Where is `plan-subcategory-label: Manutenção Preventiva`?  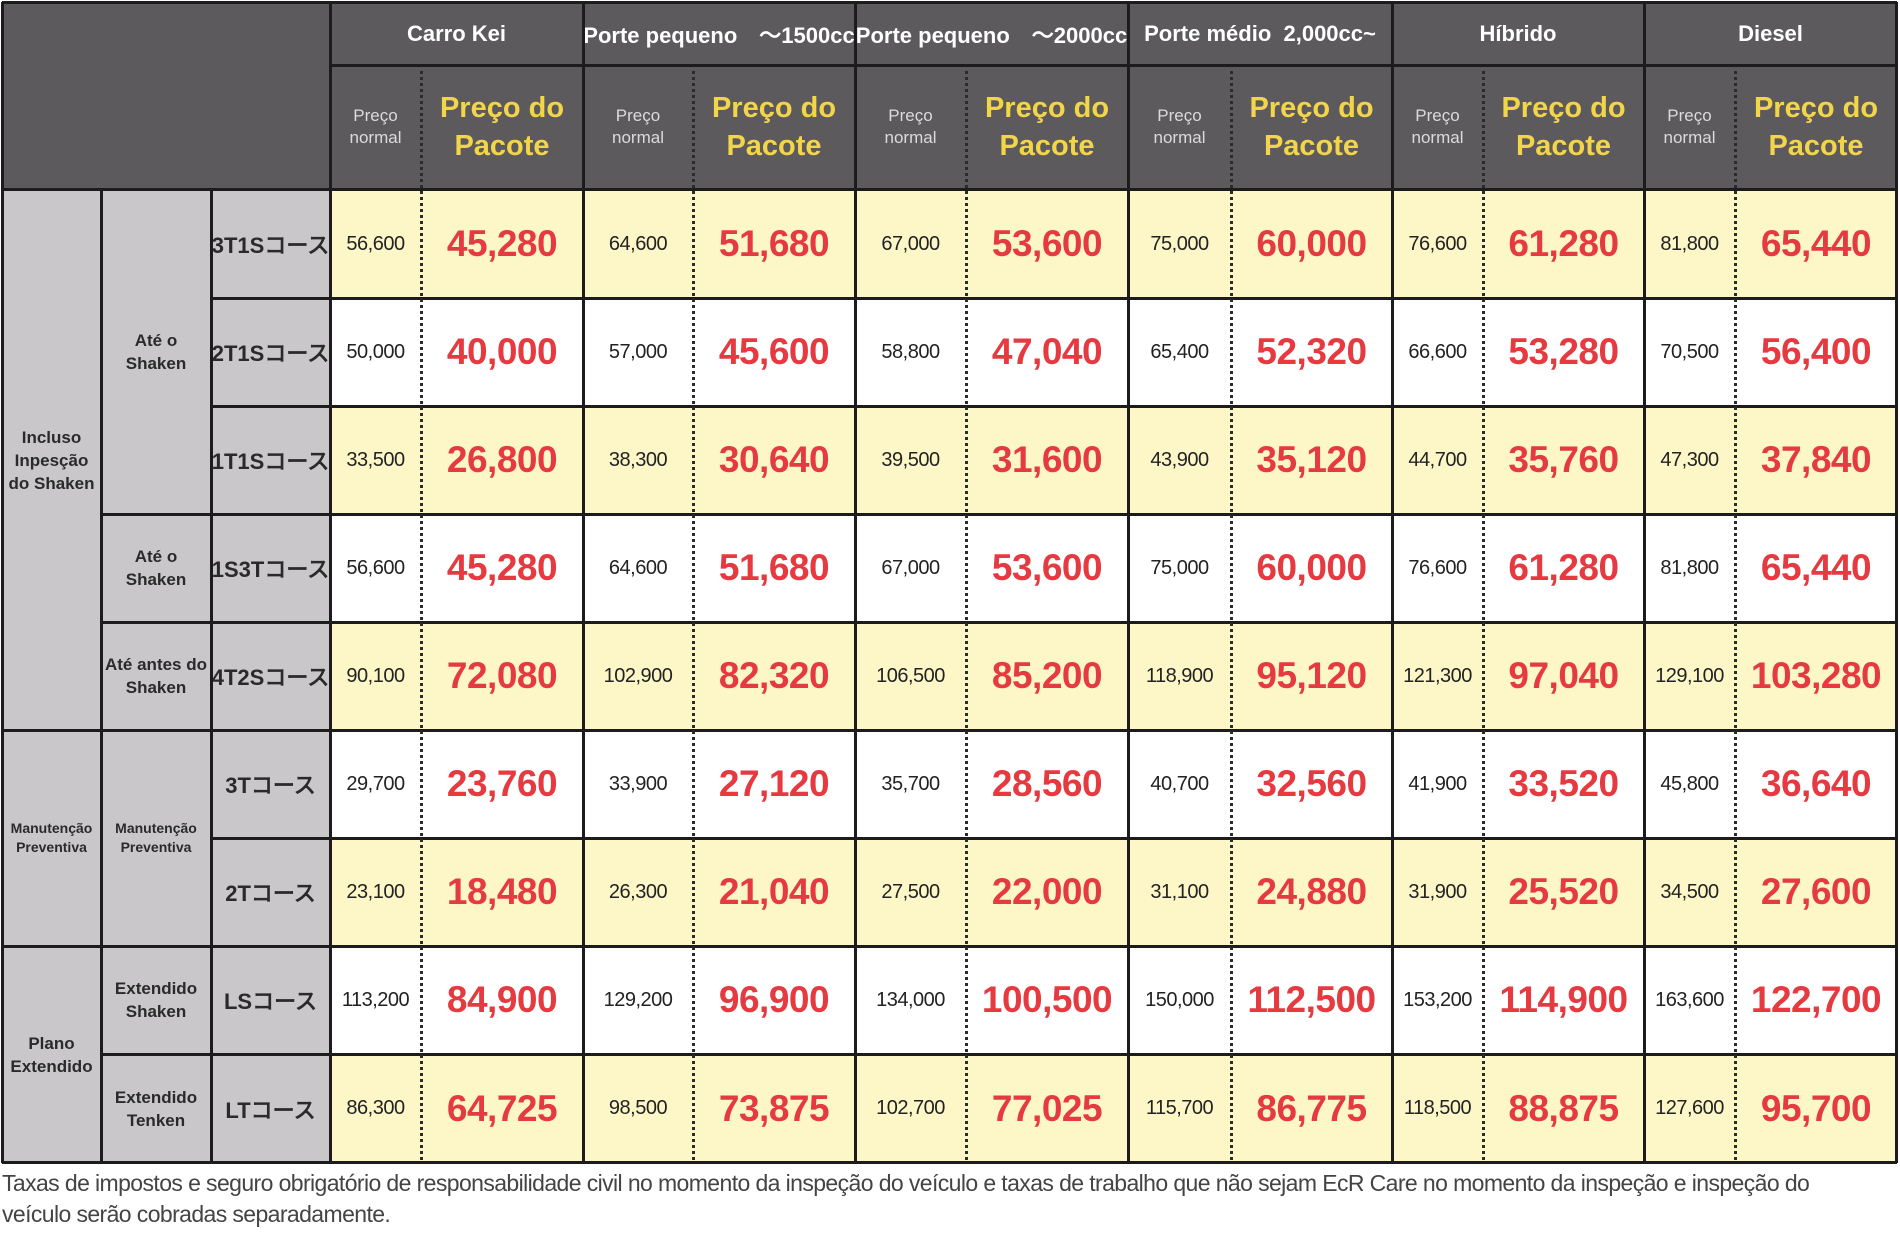 plan-subcategory-label: Manutenção Preventiva is located at coordinates (156, 838).